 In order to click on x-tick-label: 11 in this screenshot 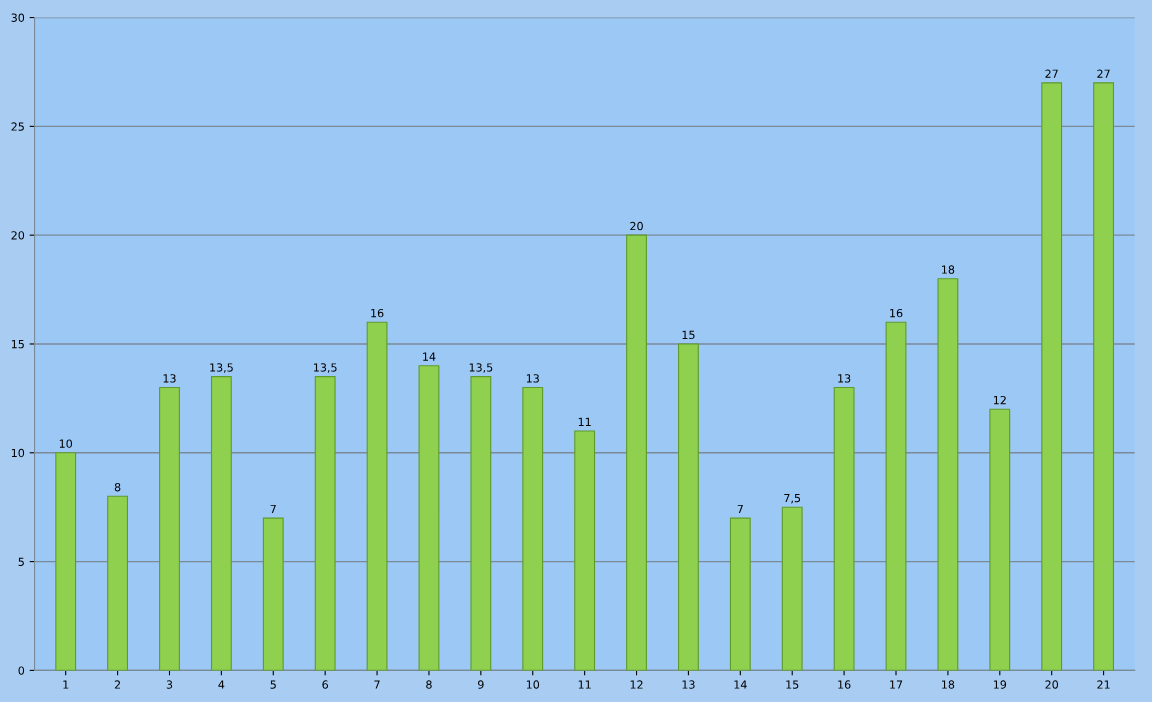, I will do `click(584, 684)`.